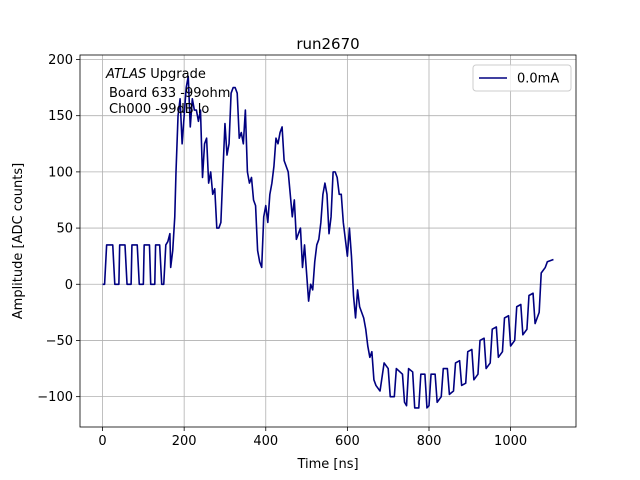  What do you see at coordinates (184, 441) in the screenshot?
I see `x-tick-label: 200` at bounding box center [184, 441].